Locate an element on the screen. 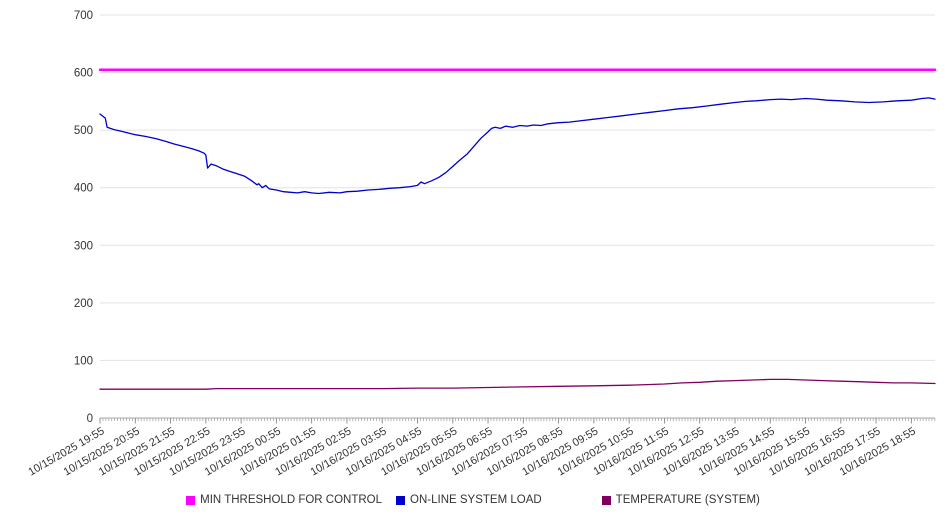 This screenshot has height=526, width=946. y-axis-label: 400 is located at coordinates (83, 189).